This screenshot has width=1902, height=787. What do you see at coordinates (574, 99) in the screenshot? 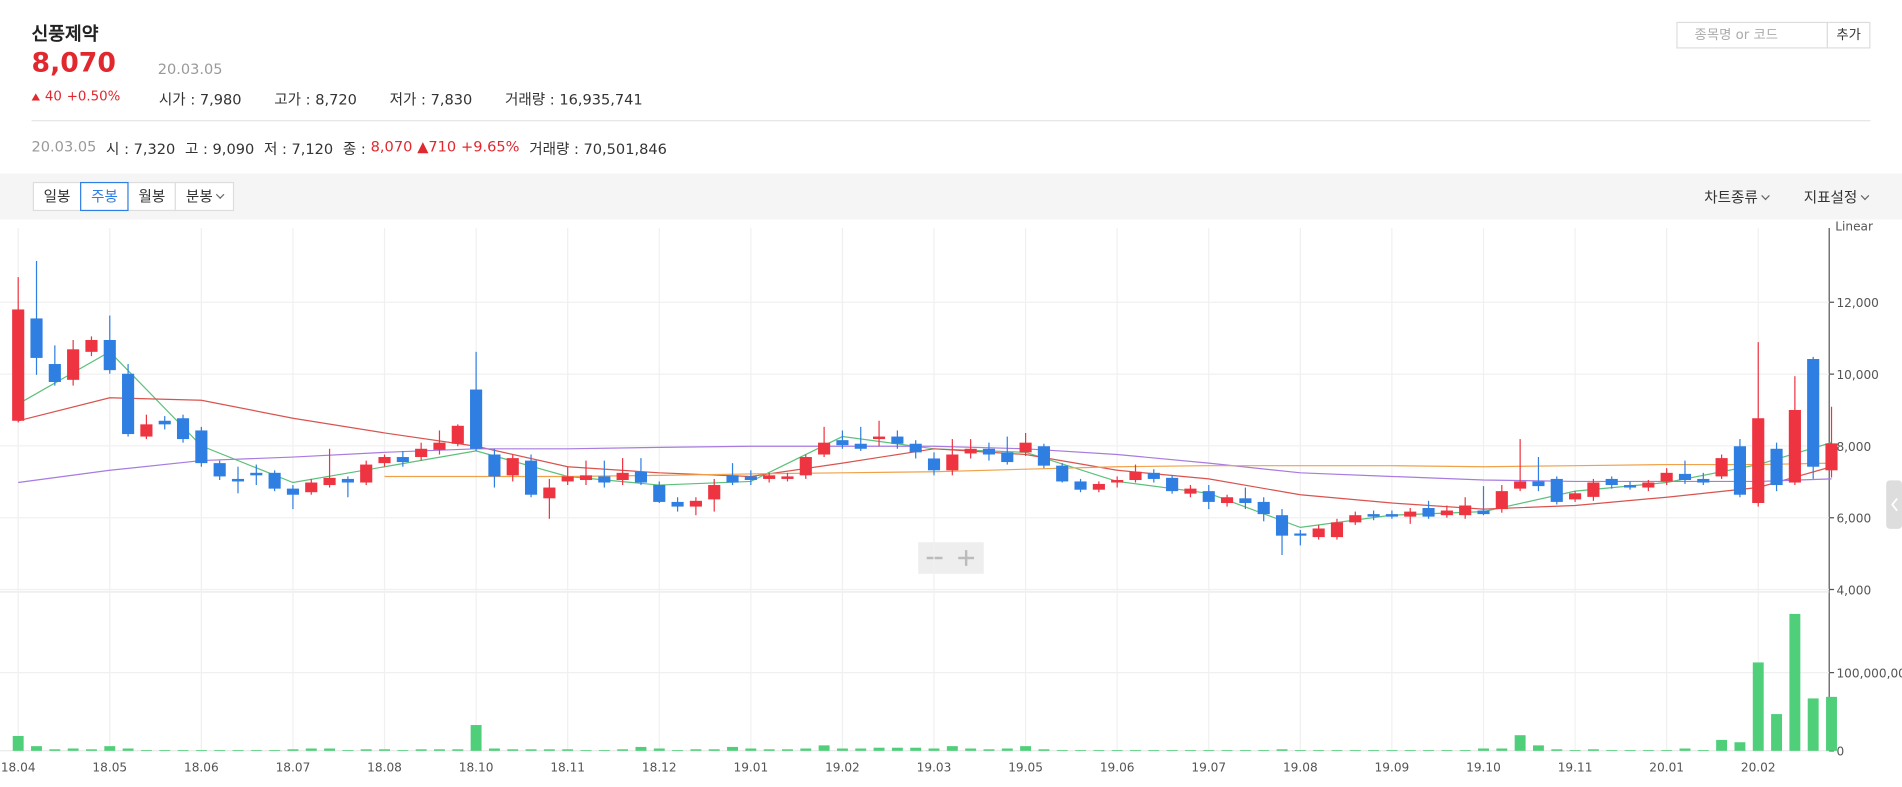
I see `stat: 거래량 : 16,935,741` at bounding box center [574, 99].